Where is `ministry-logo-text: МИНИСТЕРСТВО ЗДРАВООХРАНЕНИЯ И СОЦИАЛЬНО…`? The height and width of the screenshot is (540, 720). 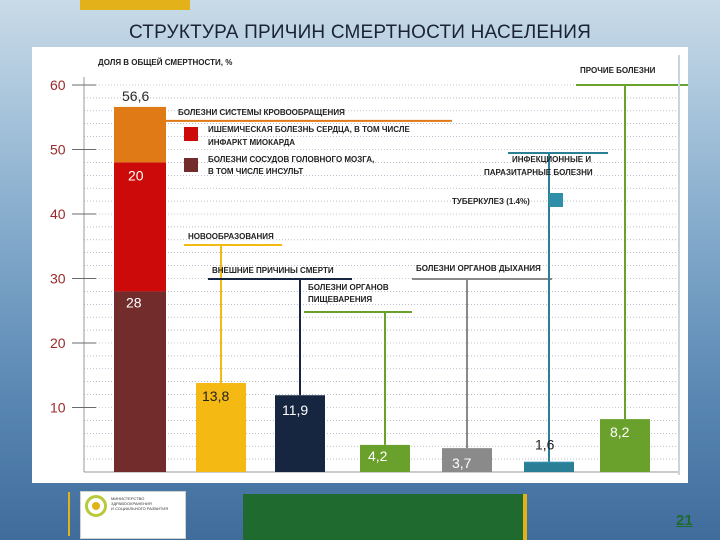 ministry-logo-text: МИНИСТЕРСТВО ЗДРАВООХРАНЕНИЯ И СОЦИАЛЬНО… is located at coordinates (140, 503).